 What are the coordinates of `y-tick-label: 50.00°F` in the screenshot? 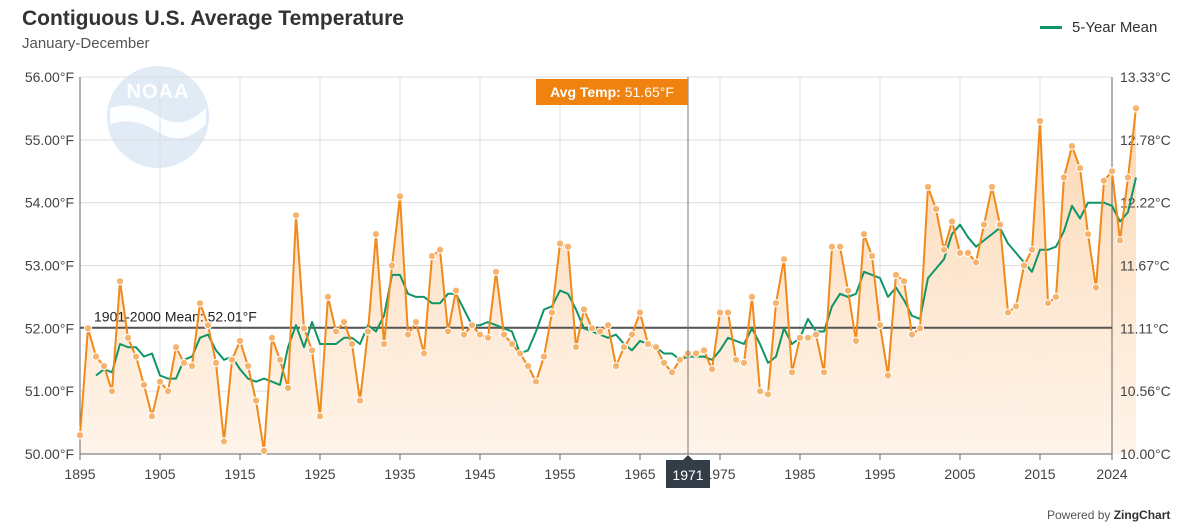 It's located at (49, 454).